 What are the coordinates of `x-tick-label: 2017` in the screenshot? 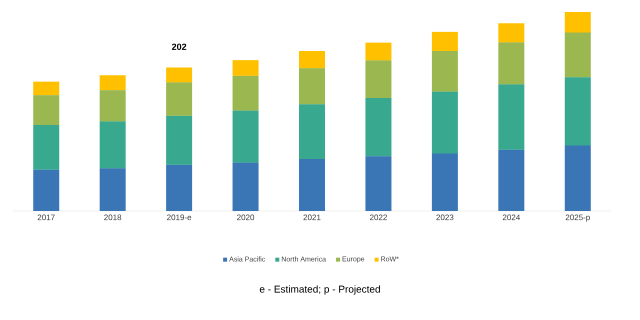 It's located at (46, 217).